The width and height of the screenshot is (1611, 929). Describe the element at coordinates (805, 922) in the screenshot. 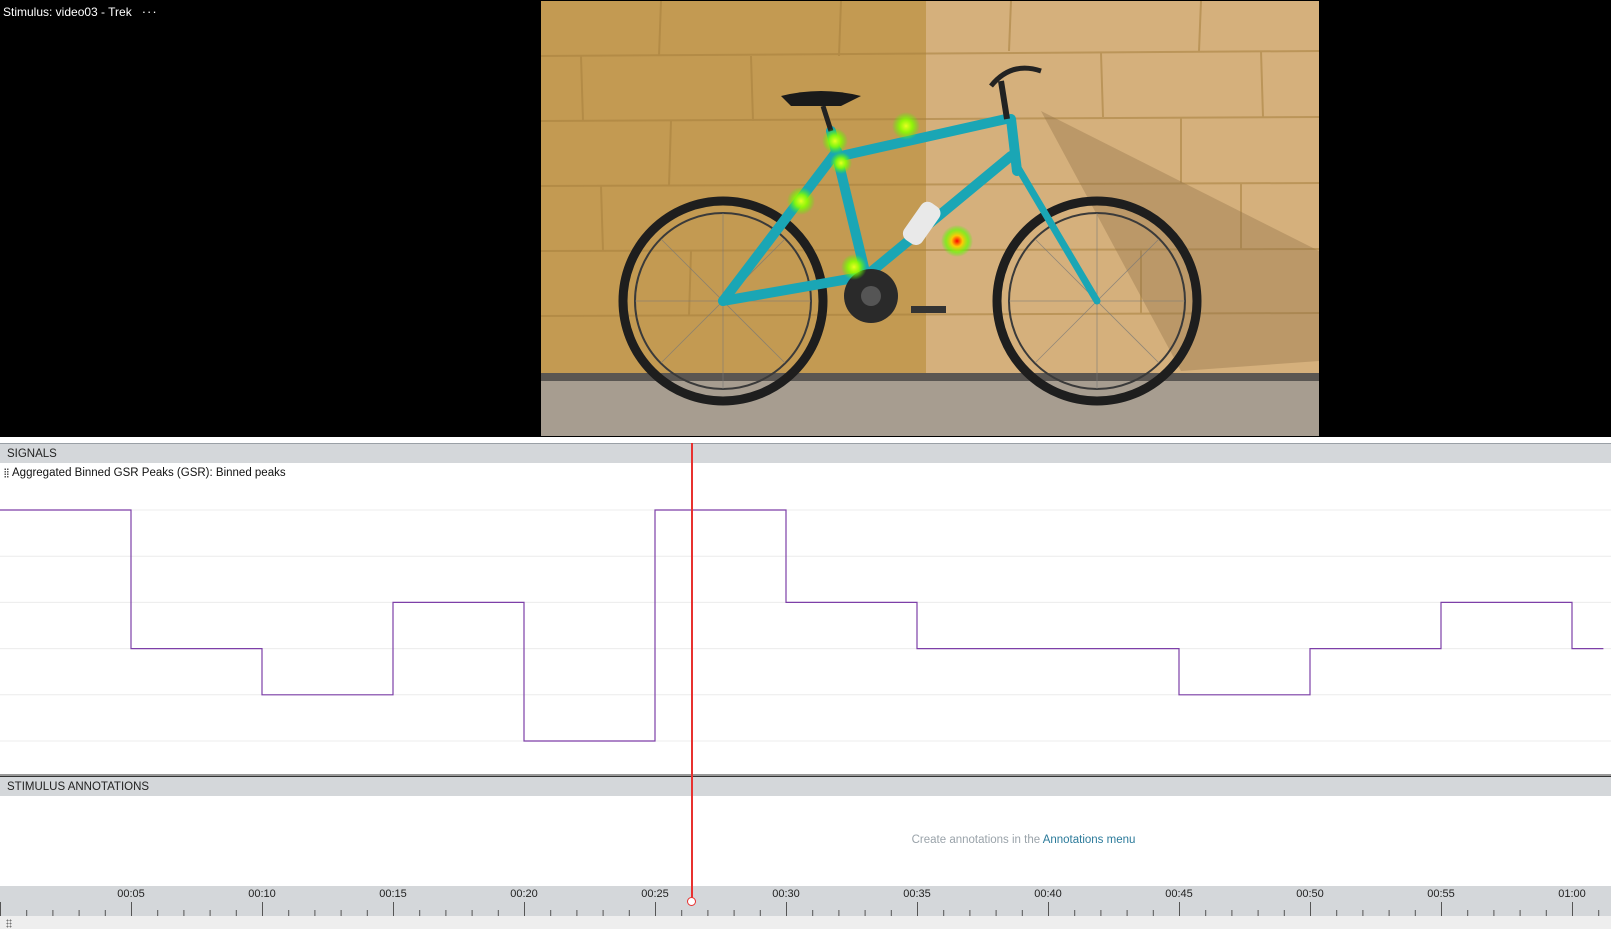

I see `timeline-scrollbar` at that location.